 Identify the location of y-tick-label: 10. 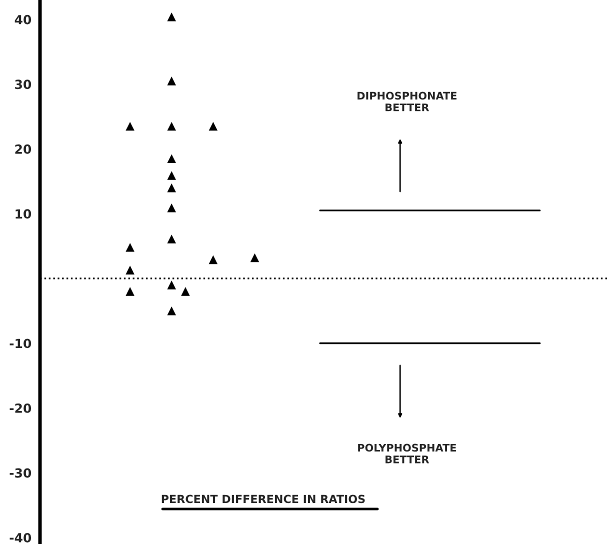
(24, 214).